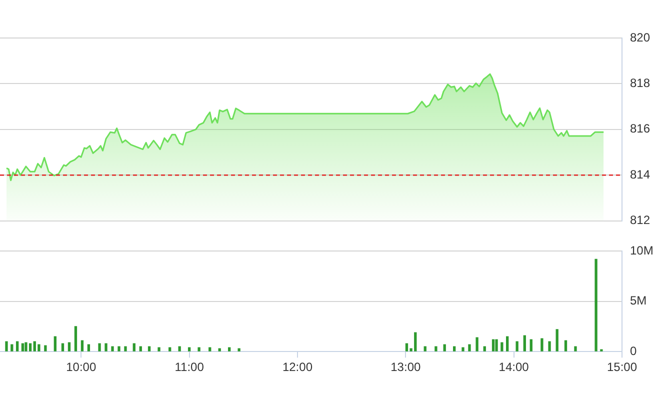 The image size is (660, 412). What do you see at coordinates (640, 220) in the screenshot?
I see `y-tick-label: 812` at bounding box center [640, 220].